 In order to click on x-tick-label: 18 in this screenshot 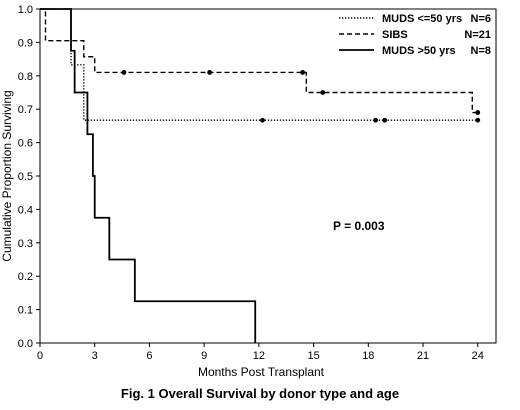, I will do `click(368, 356)`.